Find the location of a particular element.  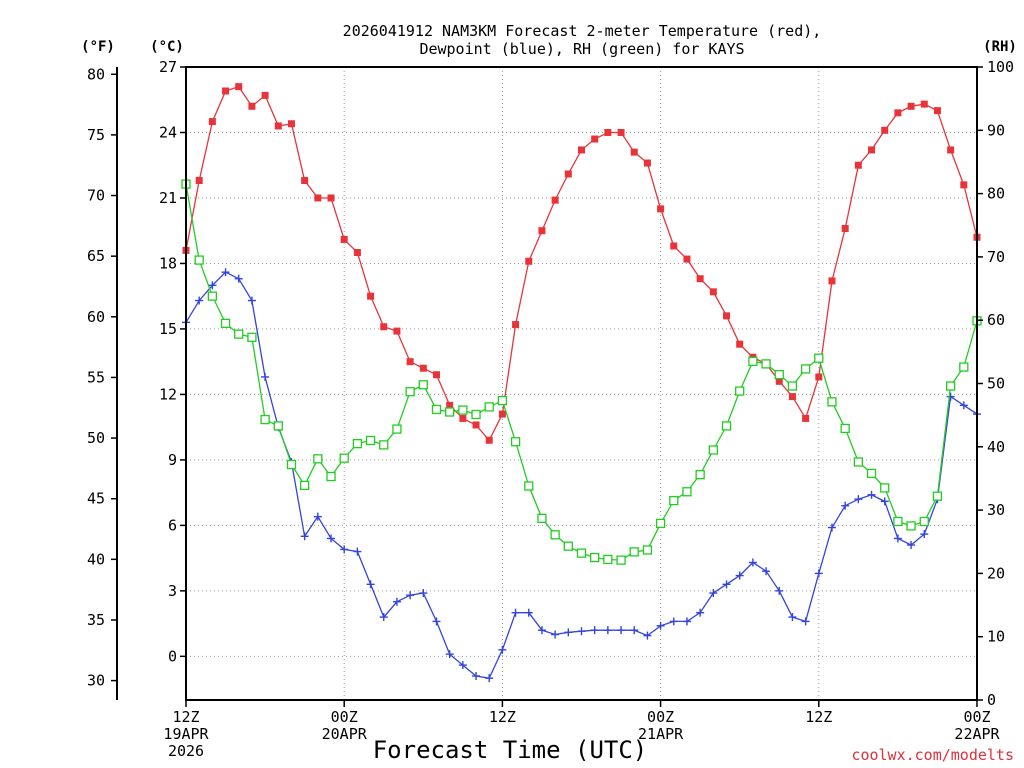

source-credit: coolwx.com/modelts is located at coordinates (932, 755).